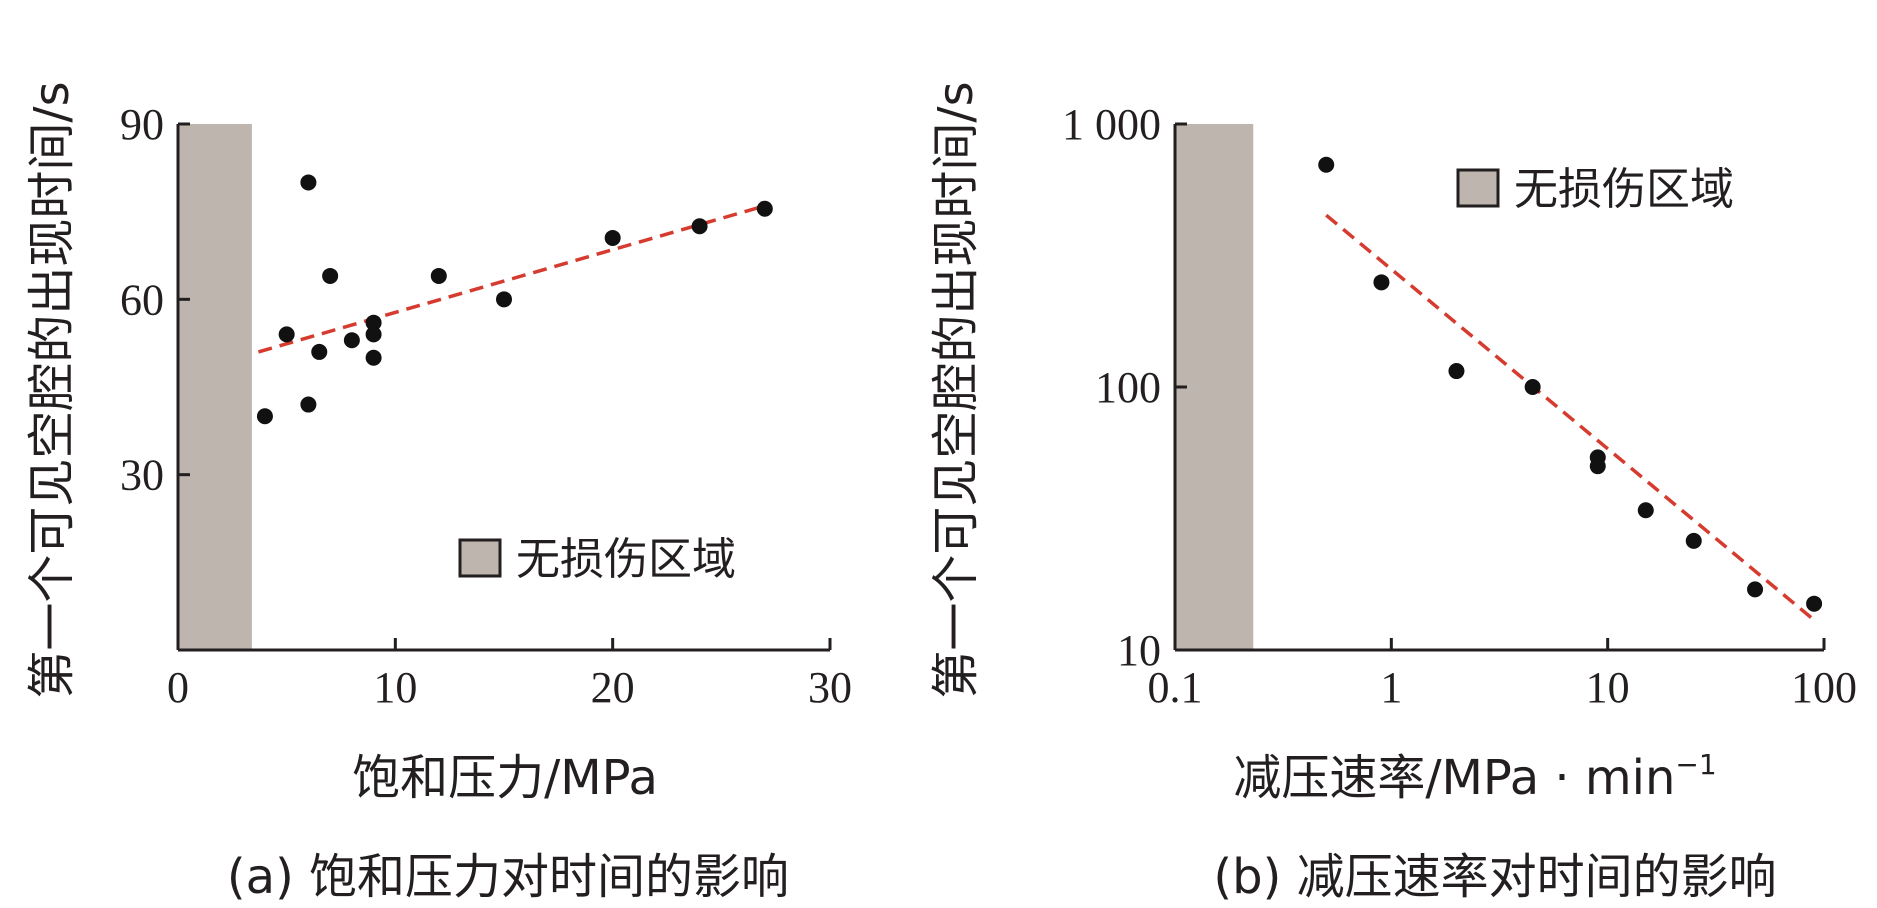 The height and width of the screenshot is (908, 1877). What do you see at coordinates (514, 299) in the screenshot?
I see `panel-a-points` at bounding box center [514, 299].